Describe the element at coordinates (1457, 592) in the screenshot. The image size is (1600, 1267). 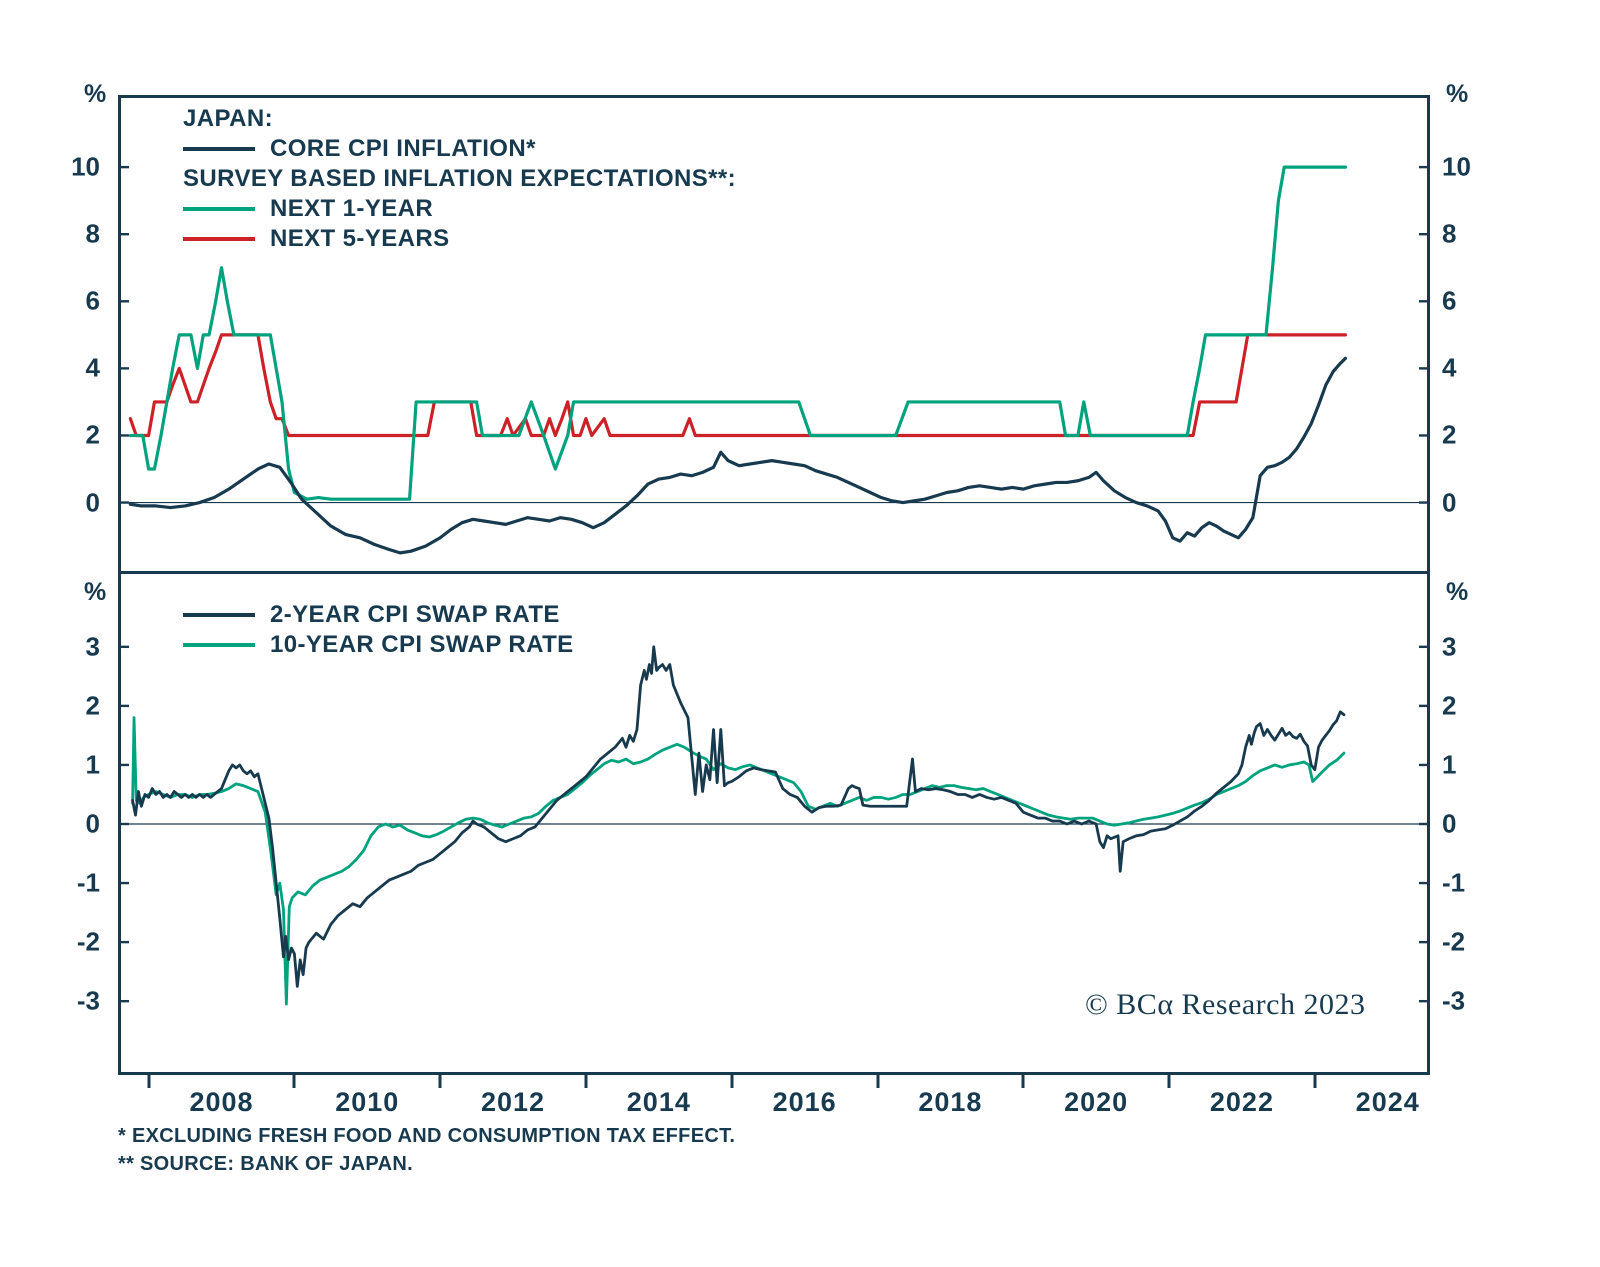
I see `percent-sign-bottom-right: %` at that location.